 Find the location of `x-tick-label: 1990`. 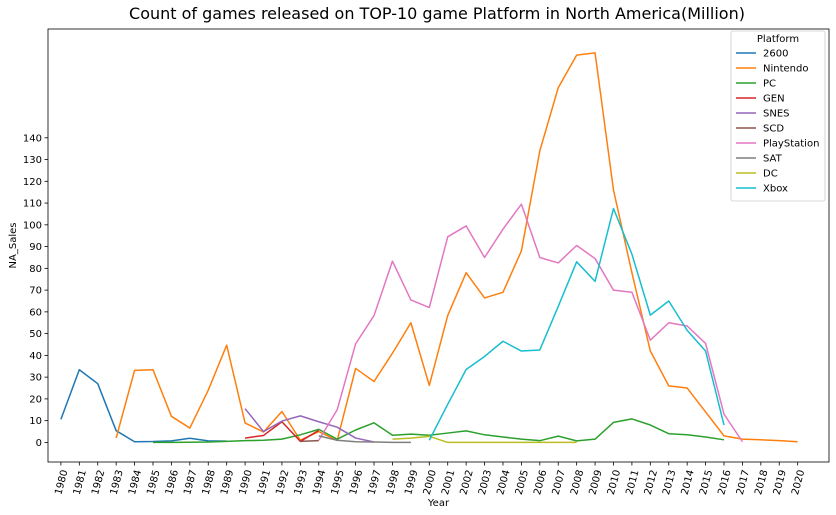

x-tick-label: 1990 is located at coordinates (246, 482).